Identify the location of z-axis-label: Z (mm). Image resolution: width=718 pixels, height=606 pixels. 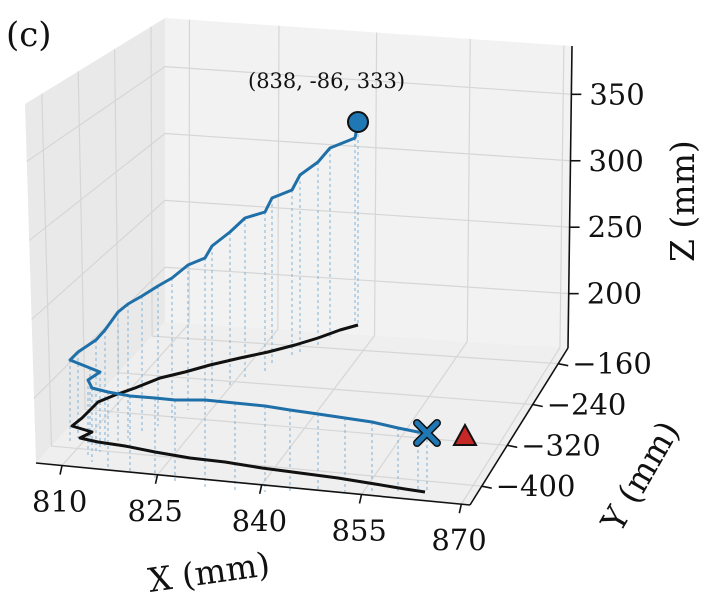
(682, 201).